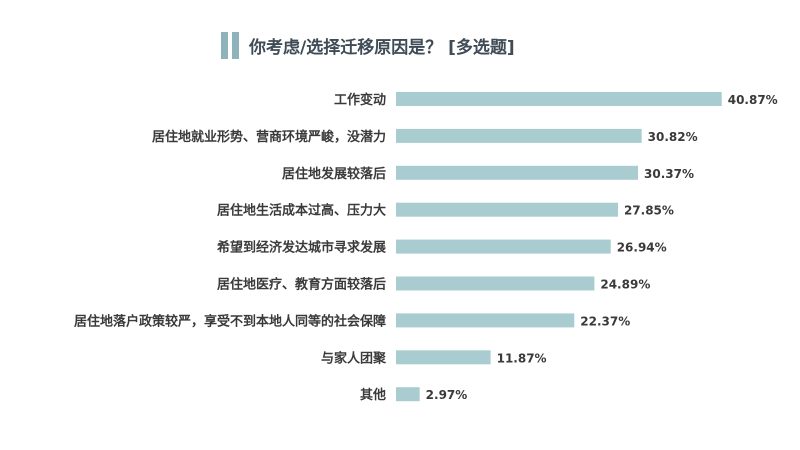  What do you see at coordinates (382, 47) in the screenshot?
I see `chart-title: 你考虑/选择迁移原因是？ [多选题]` at bounding box center [382, 47].